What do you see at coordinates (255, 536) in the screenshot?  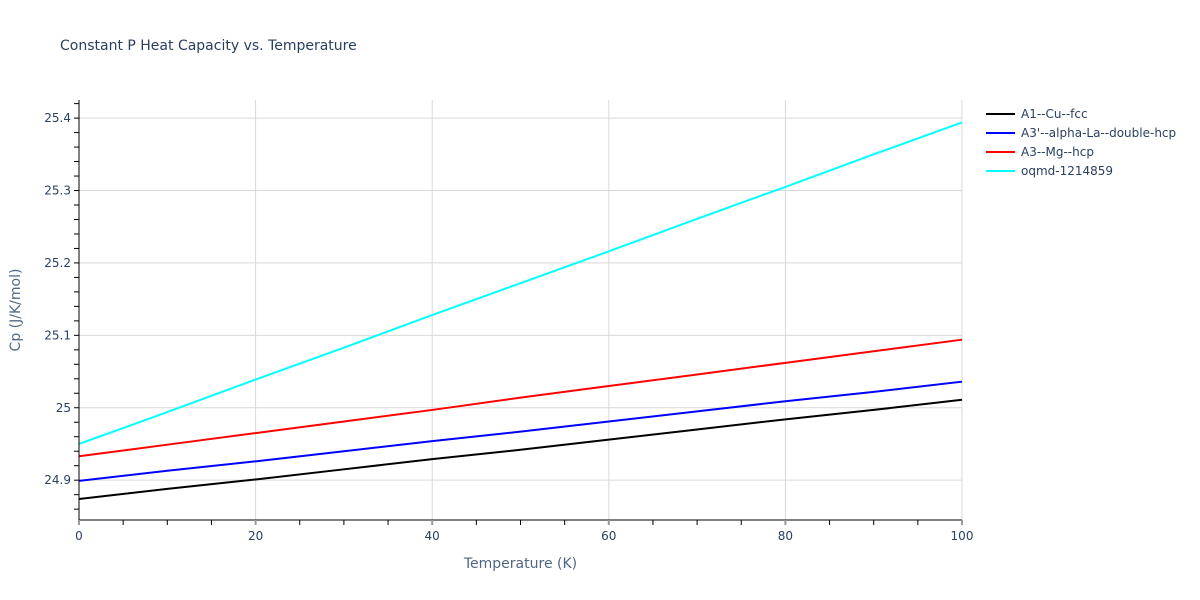 I see `x-tick-label: 20` at bounding box center [255, 536].